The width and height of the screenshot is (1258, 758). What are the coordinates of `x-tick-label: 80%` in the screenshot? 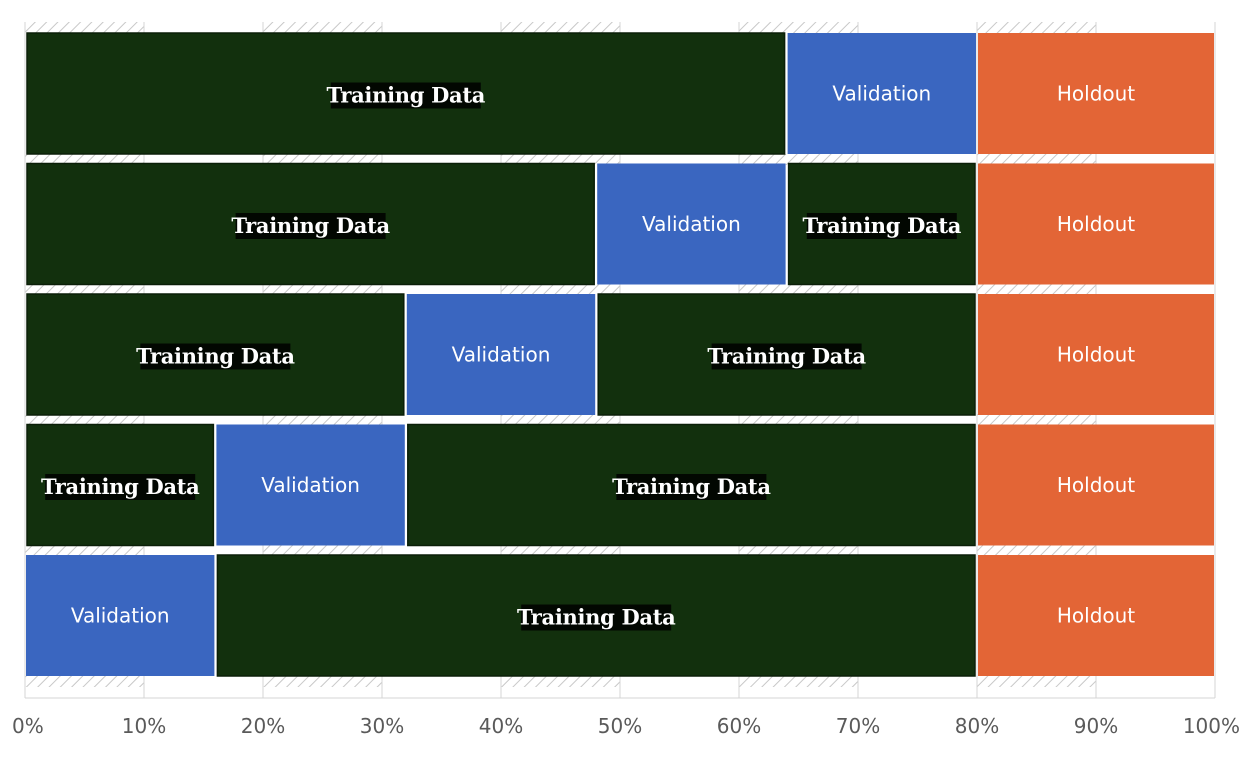 It's located at (977, 726).